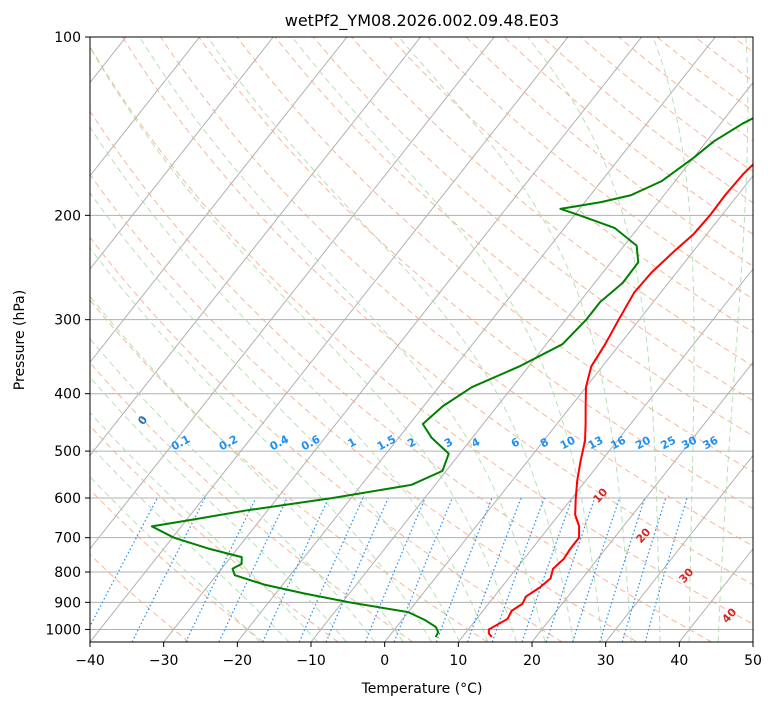 The height and width of the screenshot is (708, 775). I want to click on x-tick-label: −40, so click(90, 661).